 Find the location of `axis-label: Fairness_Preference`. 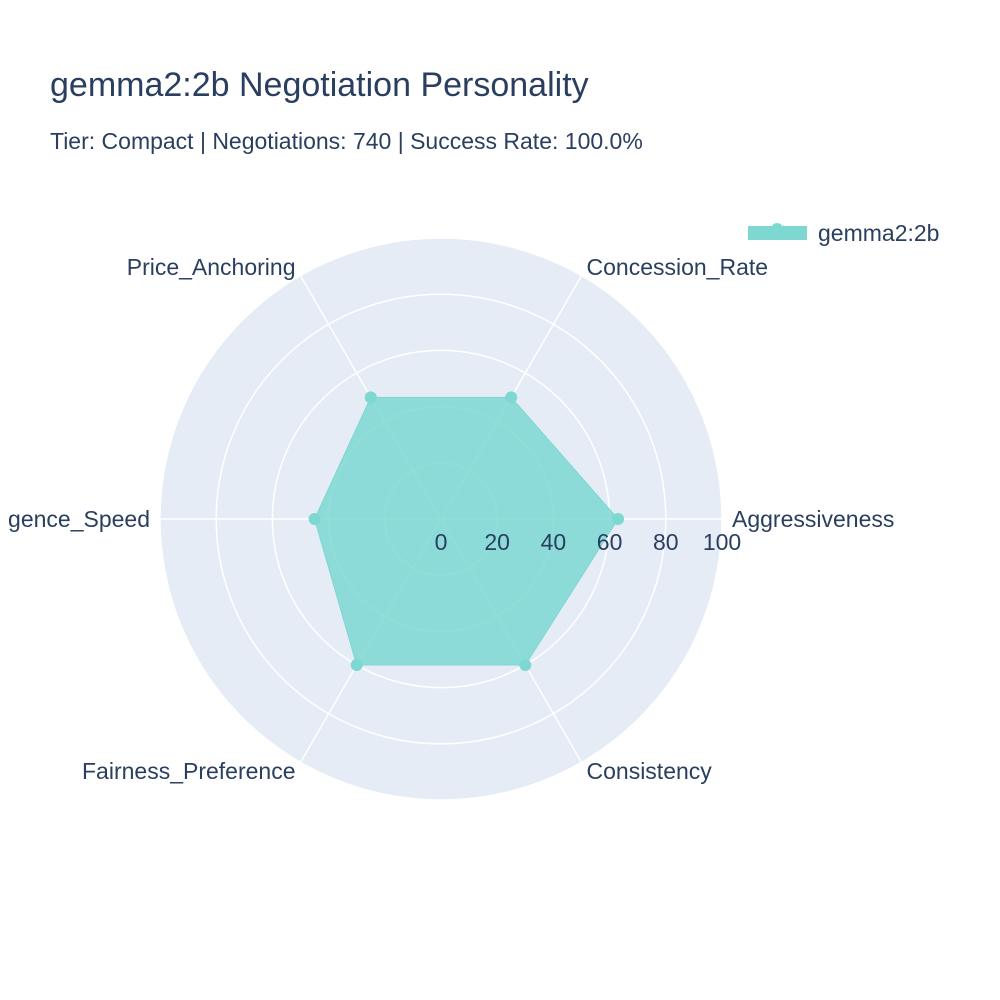

axis-label: Fairness_Preference is located at coordinates (189, 771).